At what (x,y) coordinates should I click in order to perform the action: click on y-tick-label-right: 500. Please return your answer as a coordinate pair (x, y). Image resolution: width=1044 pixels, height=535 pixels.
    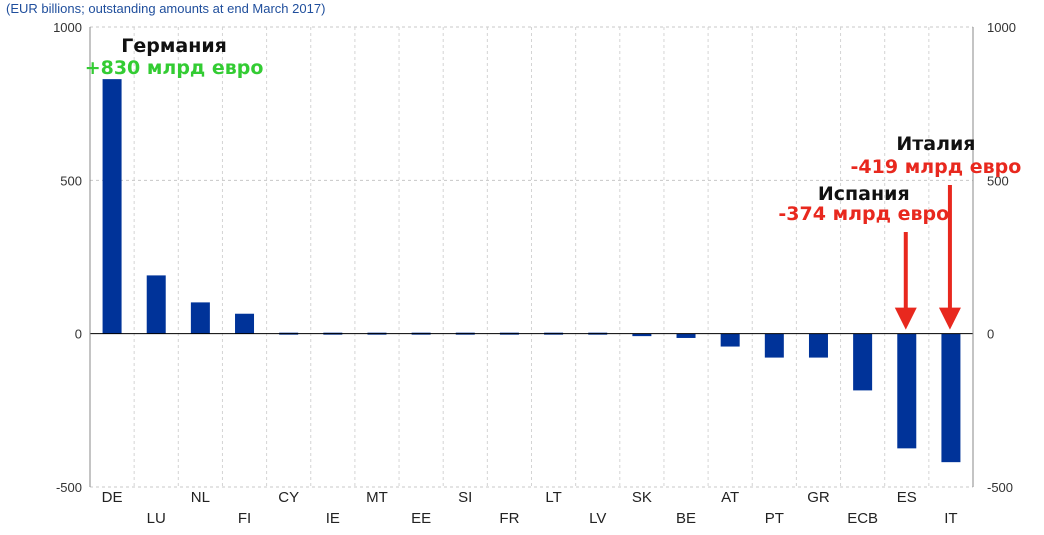
    Looking at the image, I should click on (998, 180).